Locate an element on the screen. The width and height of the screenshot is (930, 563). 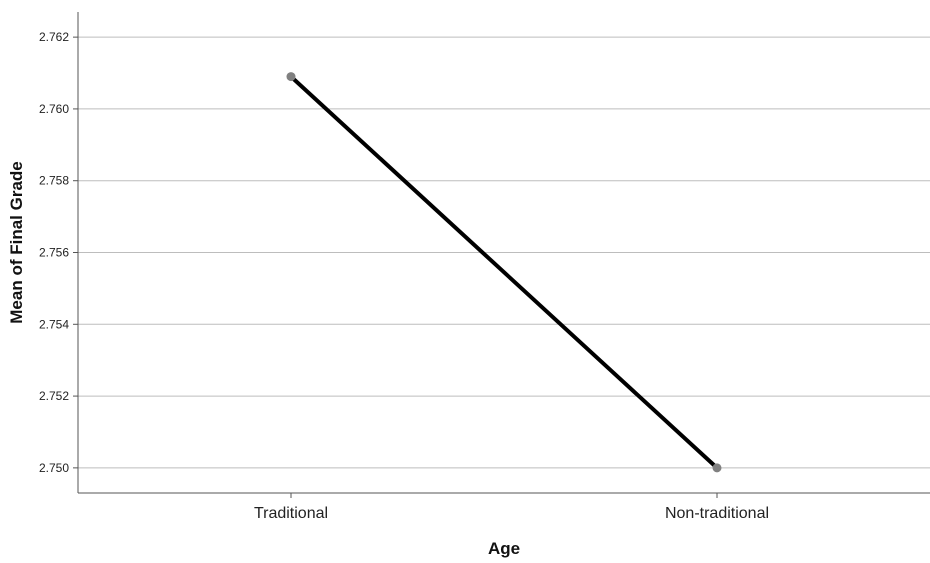
y-axis-ticks: 2.750 2.752 2.754 2.756 2.758 2.760 2.762 is located at coordinates (58, 252).